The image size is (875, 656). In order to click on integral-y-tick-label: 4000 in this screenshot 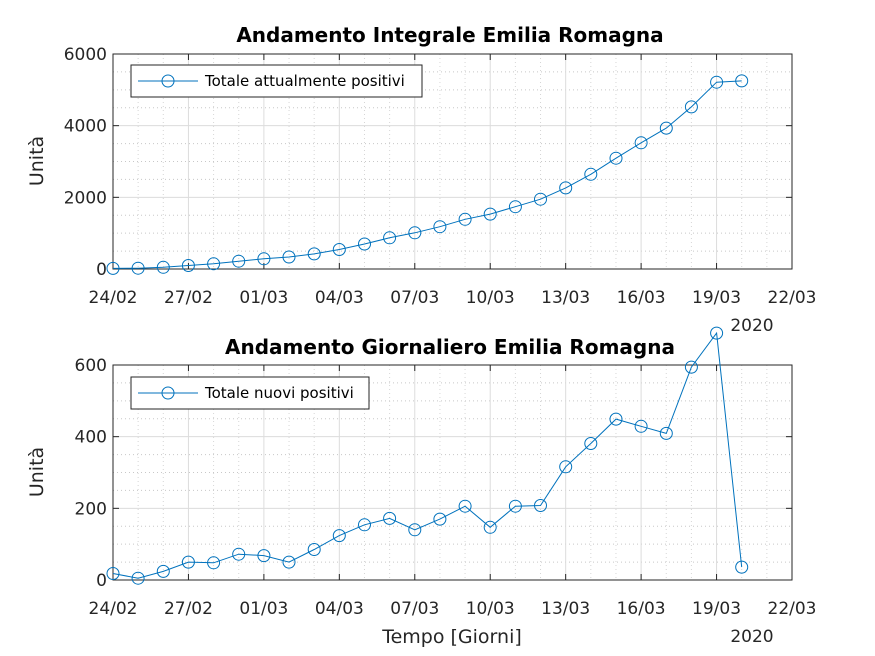, I will do `click(85, 127)`.